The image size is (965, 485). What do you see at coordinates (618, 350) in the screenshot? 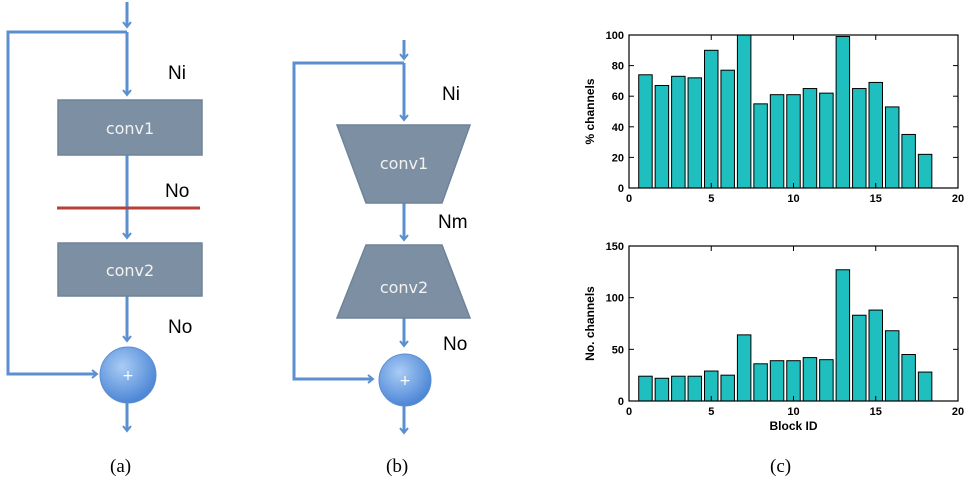
I see `y-tick-label: 50` at bounding box center [618, 350].